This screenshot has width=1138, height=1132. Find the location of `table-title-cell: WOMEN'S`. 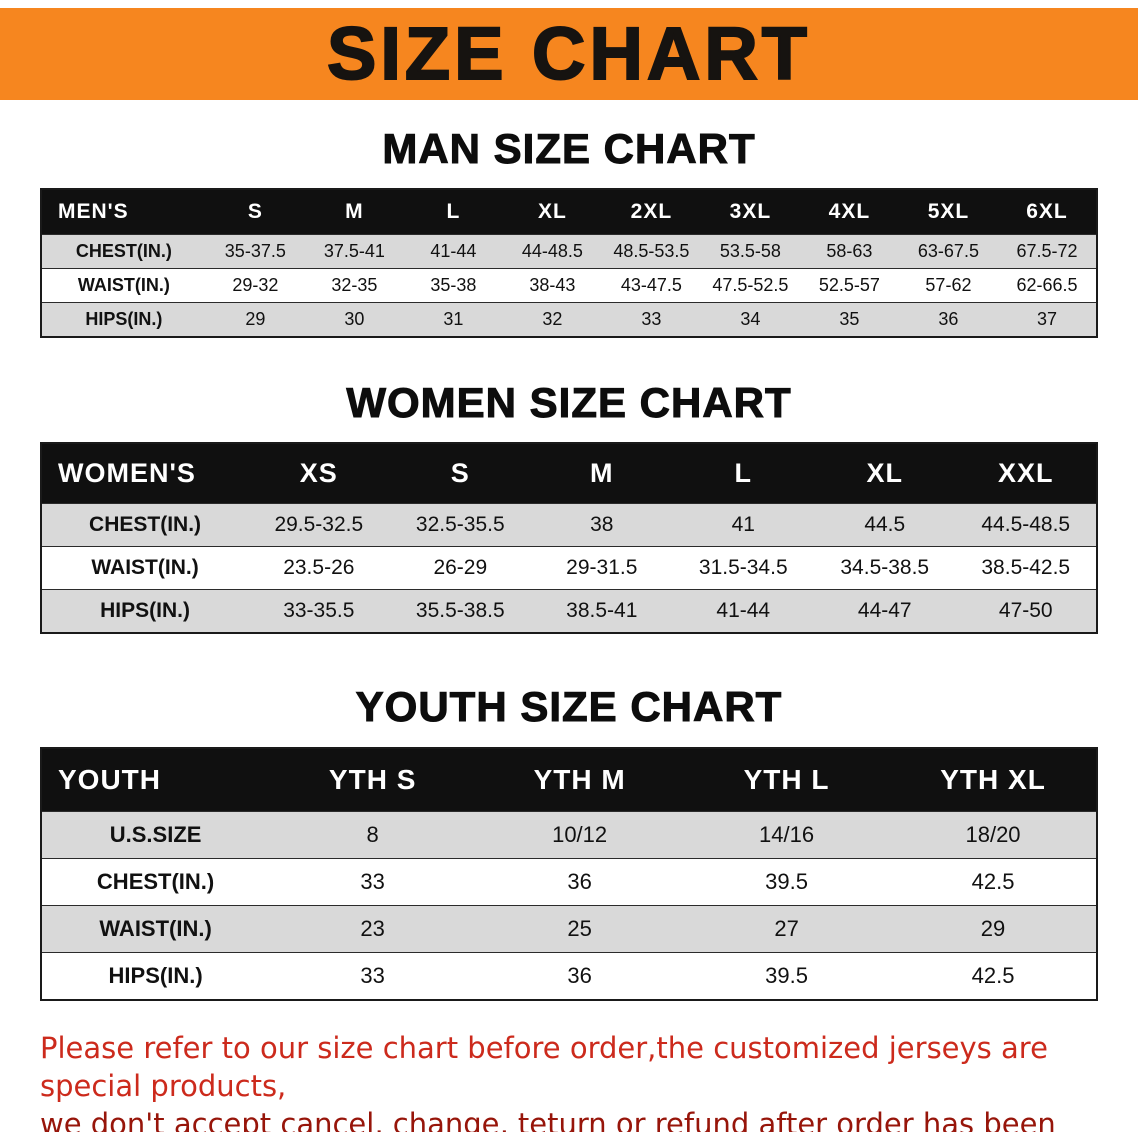

table-title-cell: WOMEN'S is located at coordinates (145, 473).